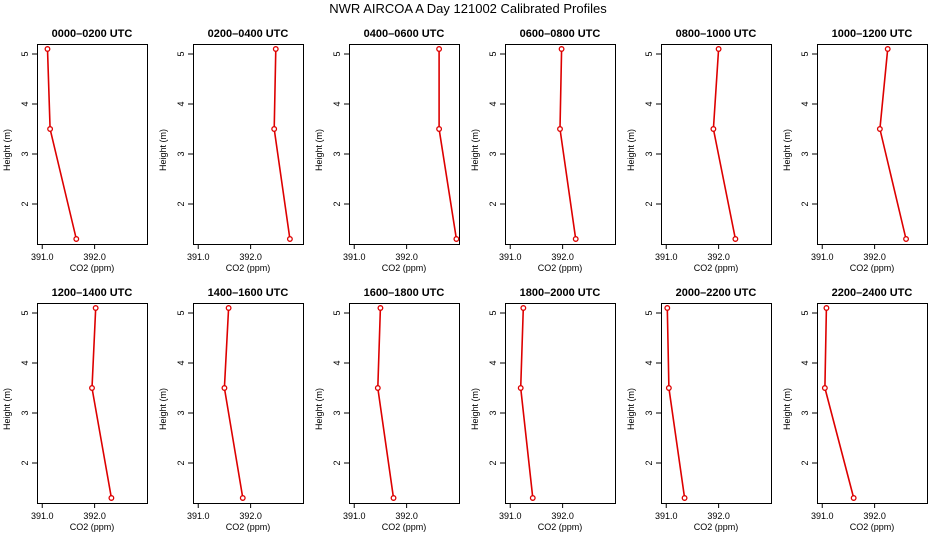 Image resolution: width=936 pixels, height=540 pixels. What do you see at coordinates (716, 34) in the screenshot?
I see `chart-title: 0800–1000 UTC` at bounding box center [716, 34].